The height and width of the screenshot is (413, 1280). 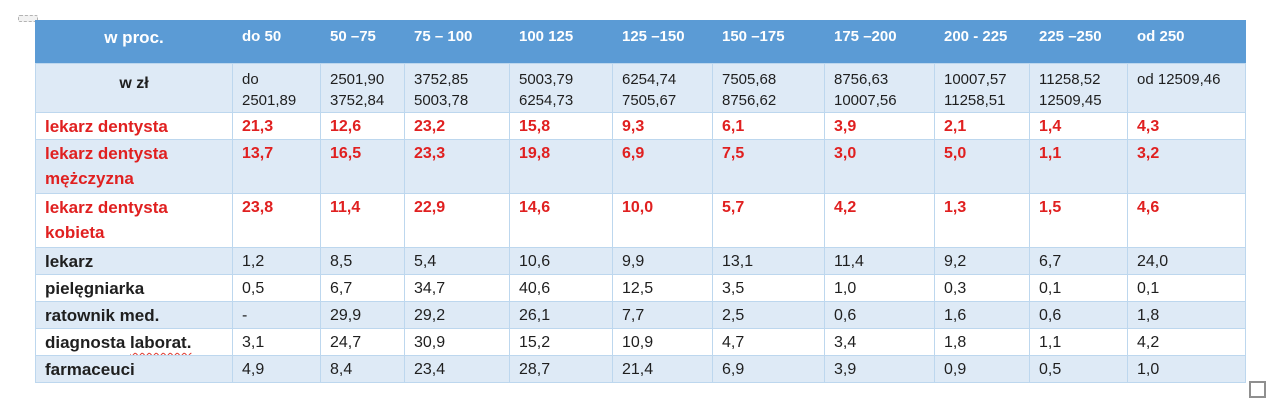 I want to click on range-line: 5003,78, so click(x=441, y=100).